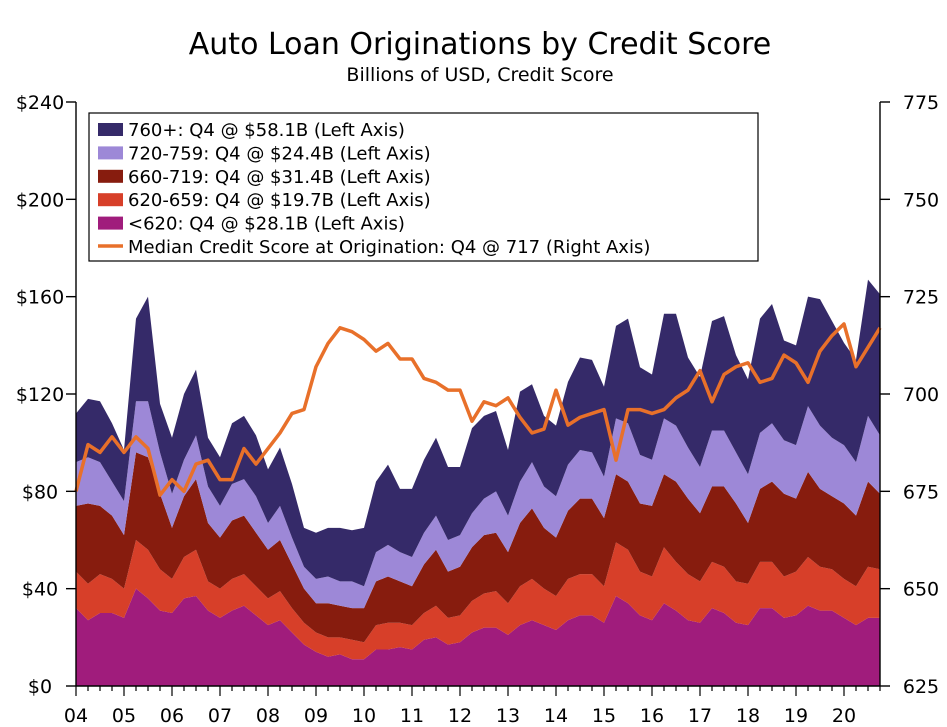  Describe the element at coordinates (921, 103) in the screenshot. I see `y-right-tick-label: 775` at that location.